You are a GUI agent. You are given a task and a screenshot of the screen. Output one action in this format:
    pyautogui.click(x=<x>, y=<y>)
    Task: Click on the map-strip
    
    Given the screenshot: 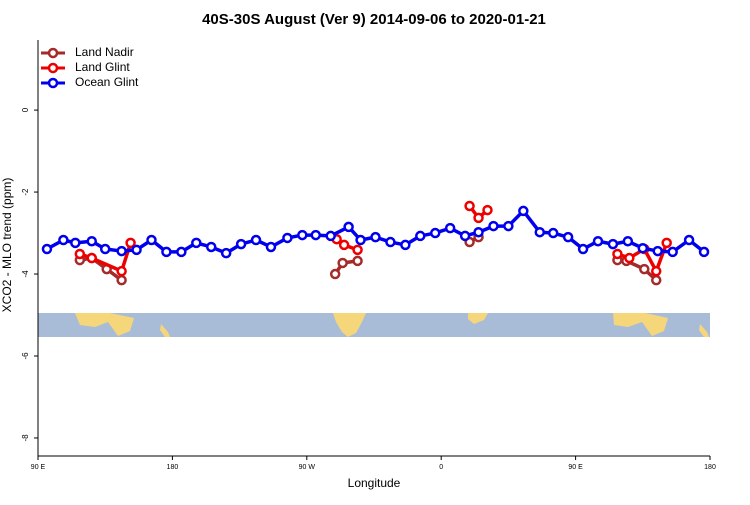 What is the action you would take?
    pyautogui.click(x=374, y=325)
    